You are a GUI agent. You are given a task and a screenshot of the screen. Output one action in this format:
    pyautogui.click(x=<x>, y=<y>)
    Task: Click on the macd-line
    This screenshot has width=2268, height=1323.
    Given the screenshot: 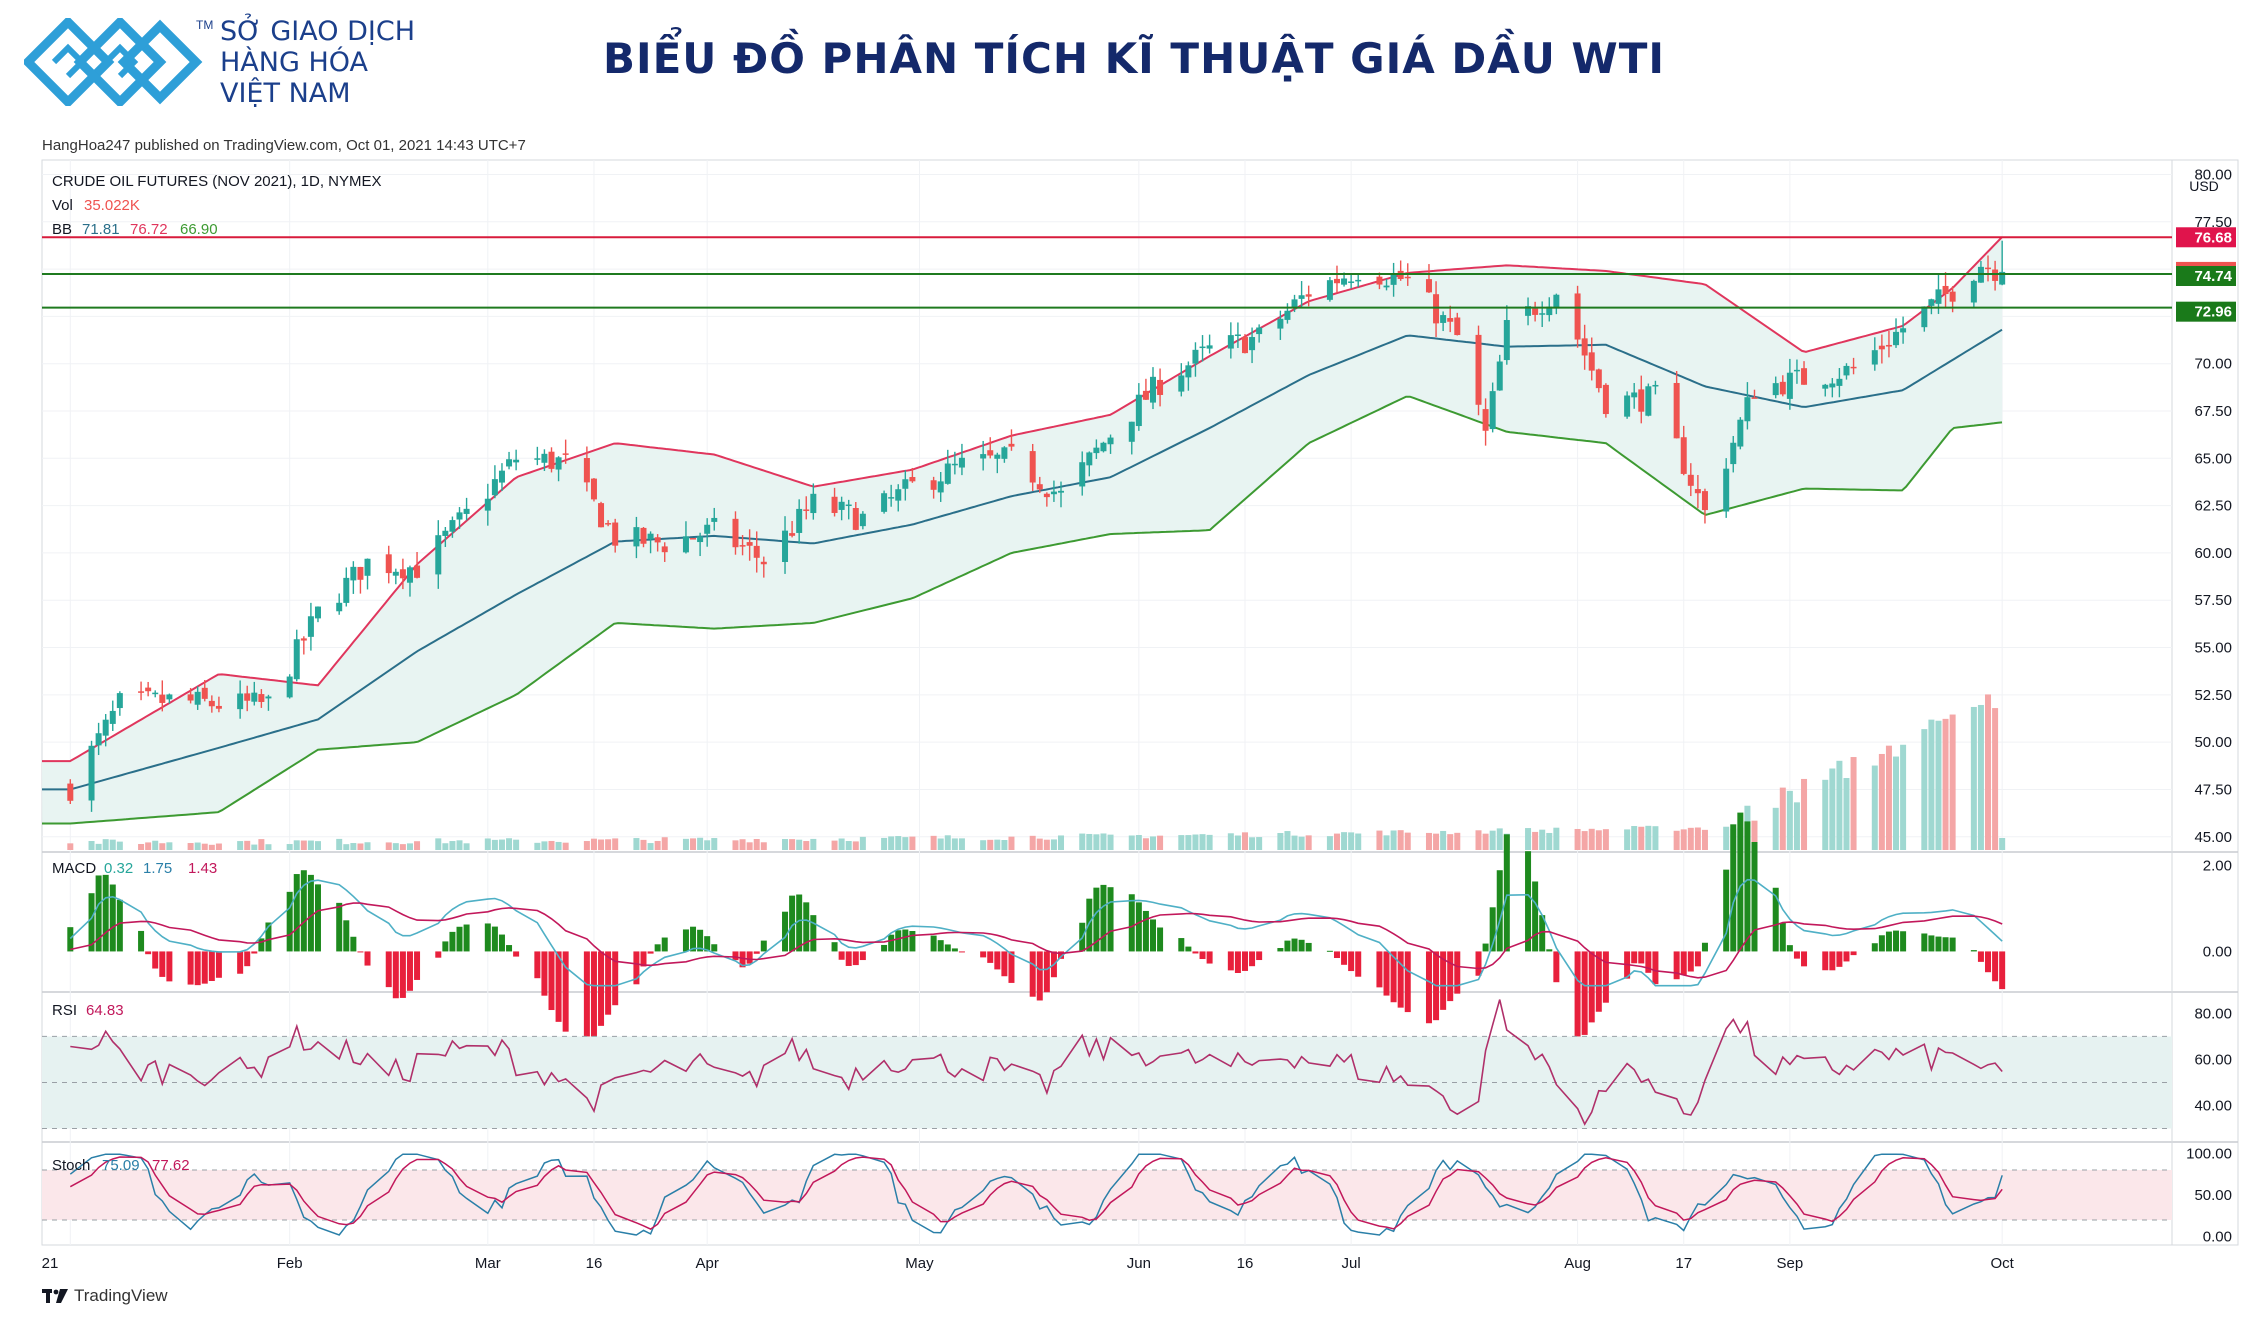 What is the action you would take?
    pyautogui.click(x=1036, y=932)
    